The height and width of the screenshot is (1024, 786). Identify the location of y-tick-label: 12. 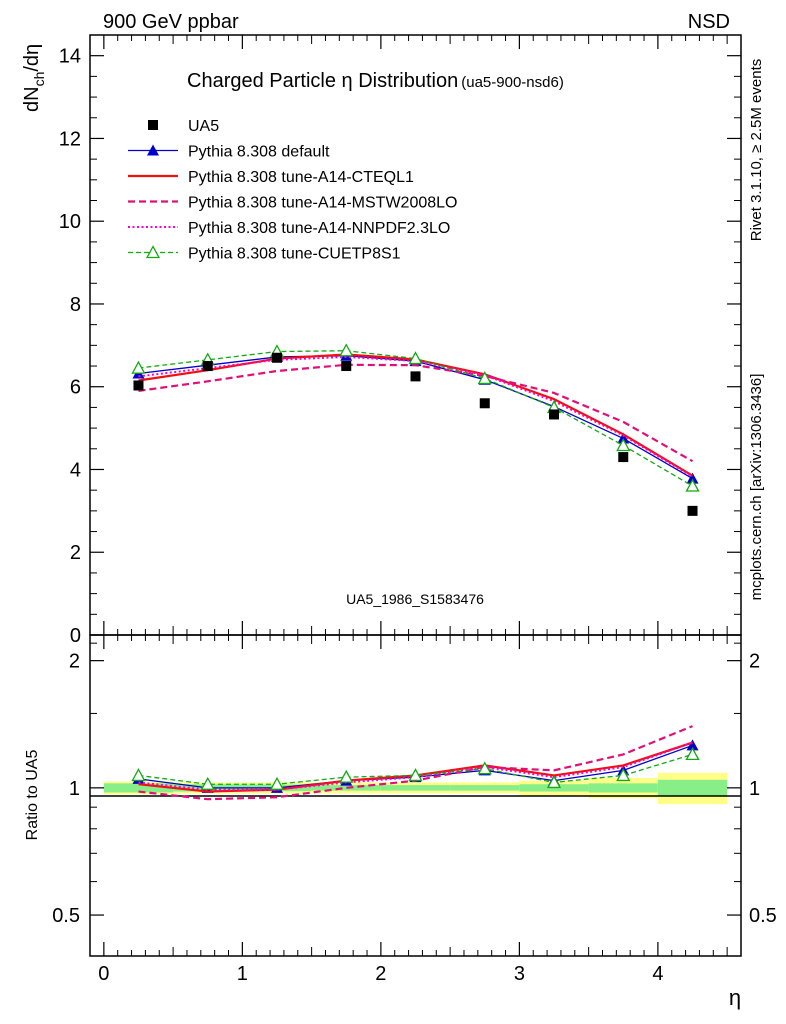
(70, 139).